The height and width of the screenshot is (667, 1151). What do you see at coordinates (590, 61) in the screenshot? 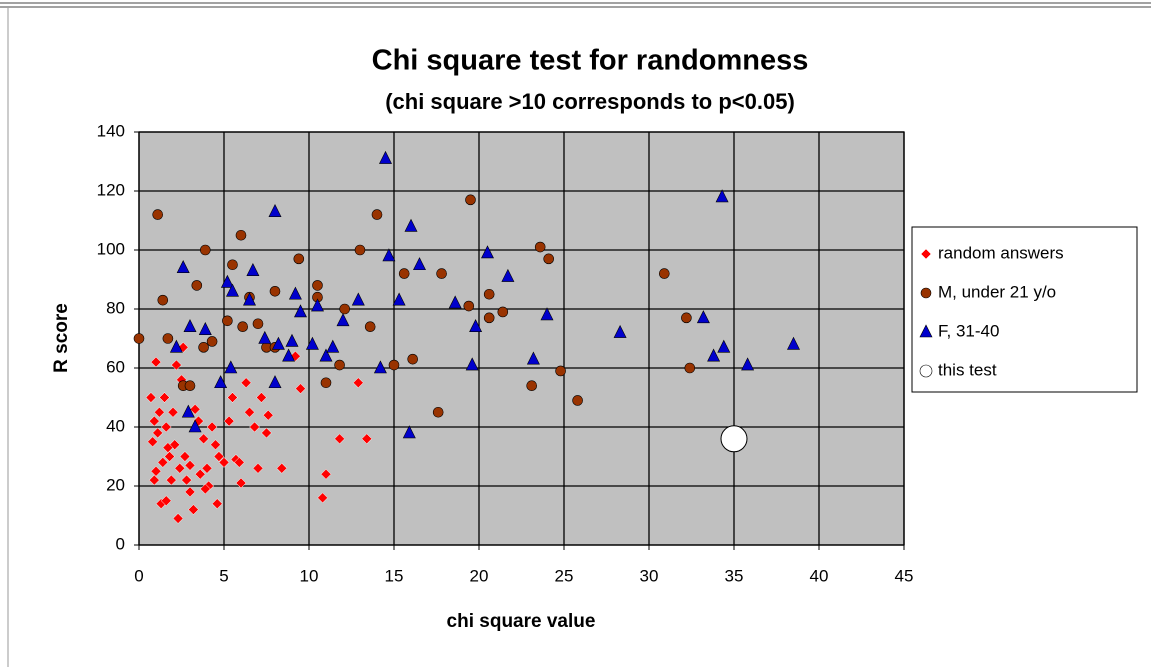
I see `chart-title: Chi square test for randomness` at bounding box center [590, 61].